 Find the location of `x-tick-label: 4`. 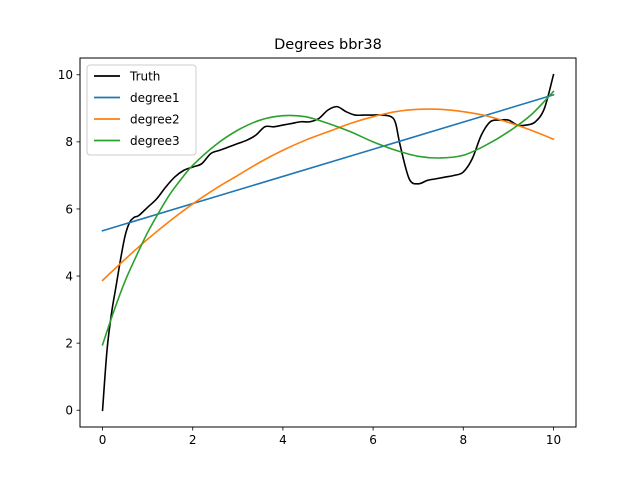

x-tick-label: 4 is located at coordinates (283, 440).